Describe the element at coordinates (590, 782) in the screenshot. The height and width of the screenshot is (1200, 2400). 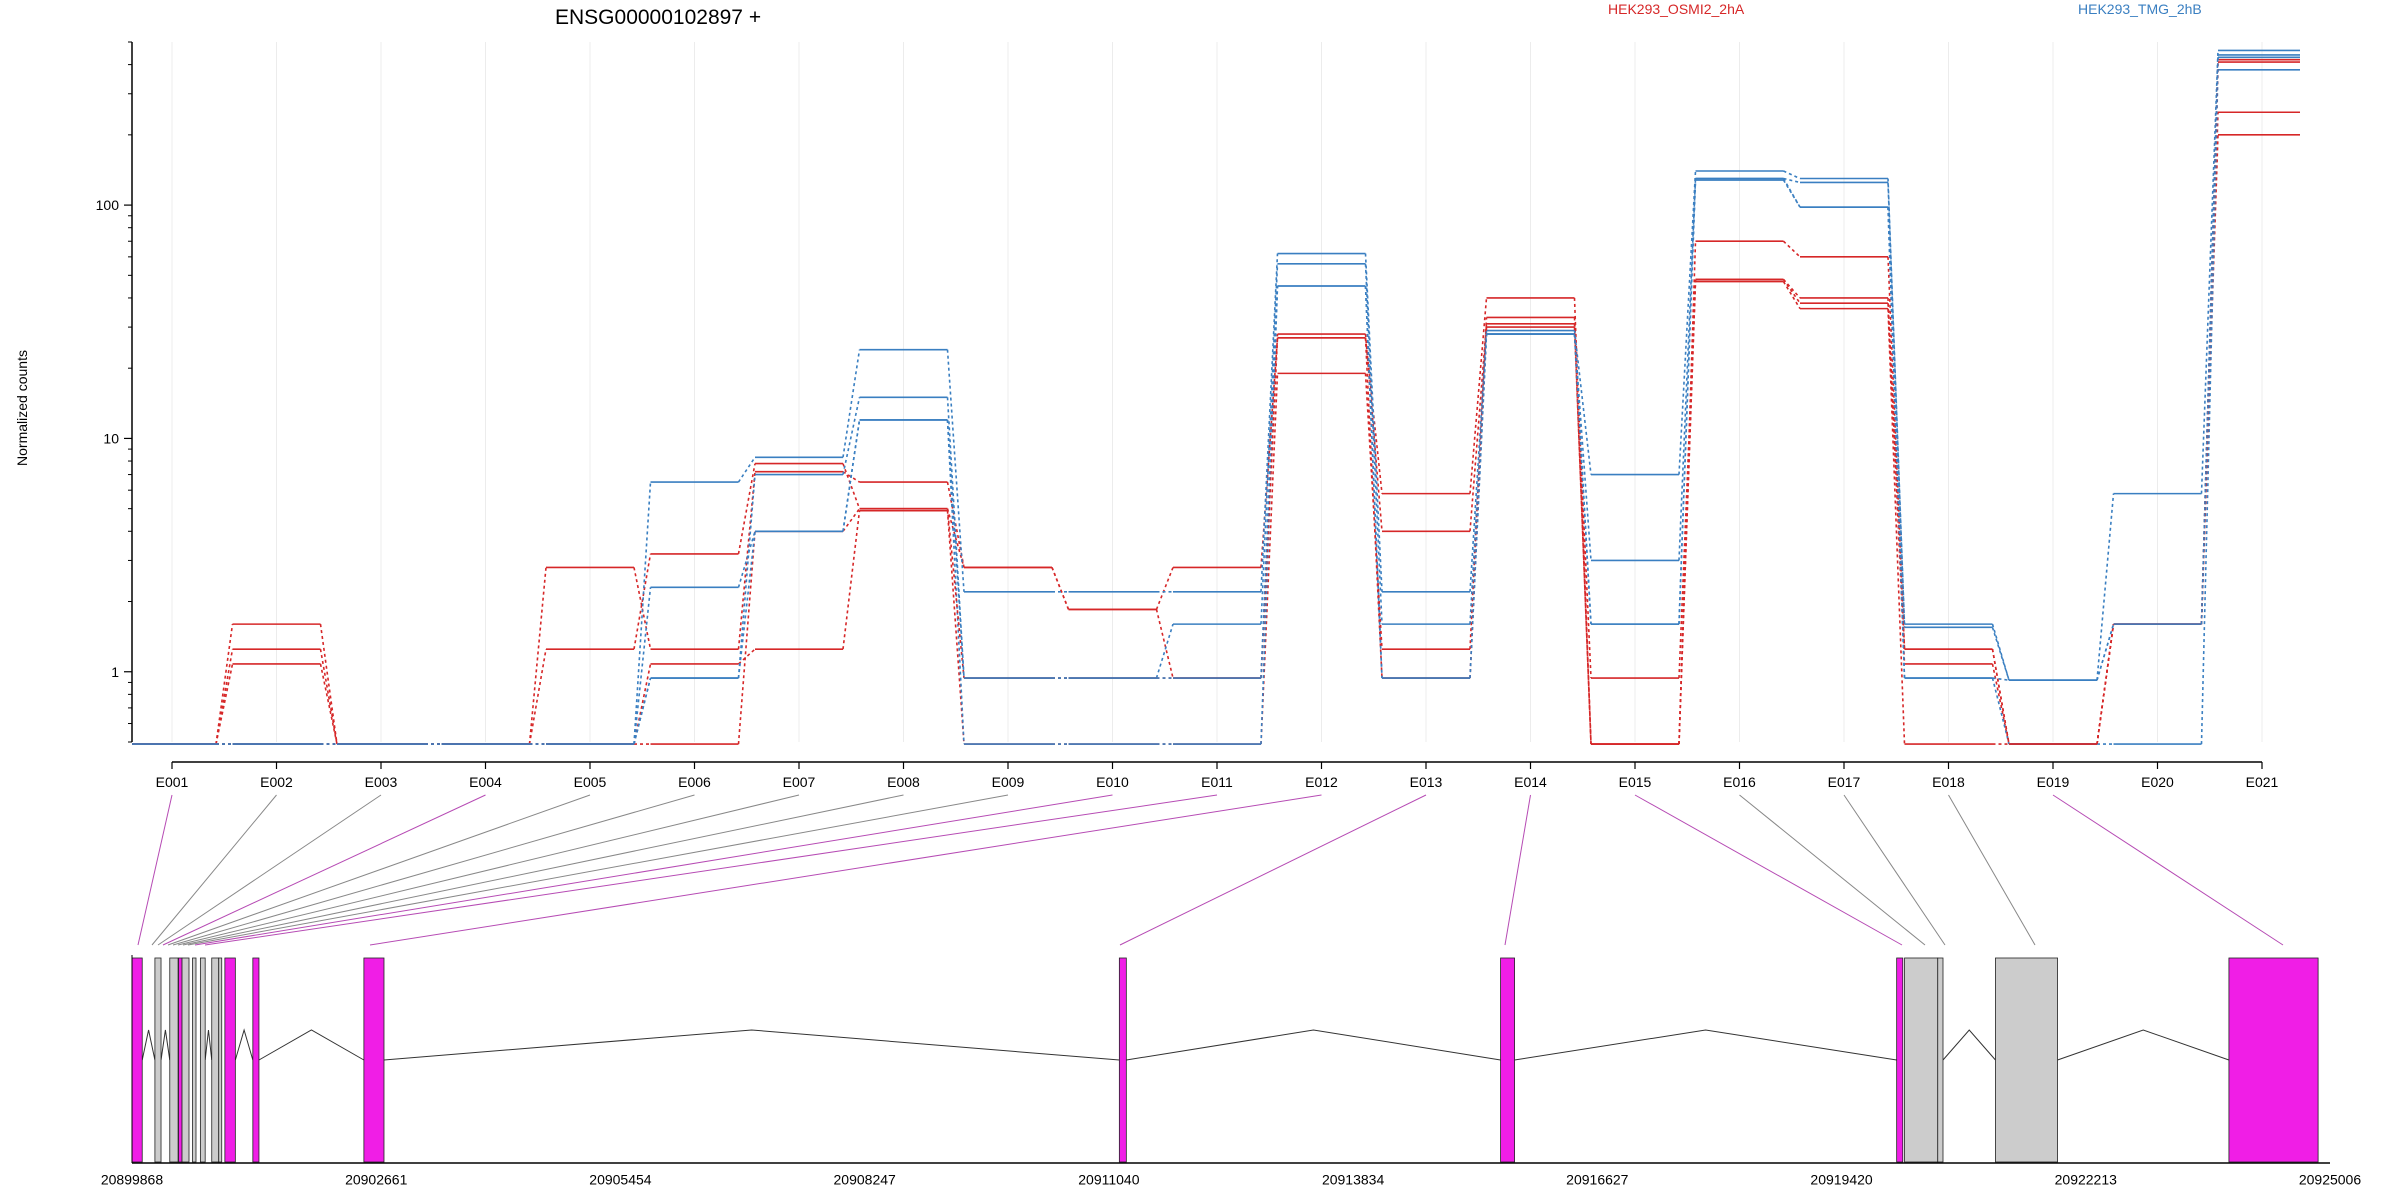
I see `x-tick-label-E005: E005` at that location.